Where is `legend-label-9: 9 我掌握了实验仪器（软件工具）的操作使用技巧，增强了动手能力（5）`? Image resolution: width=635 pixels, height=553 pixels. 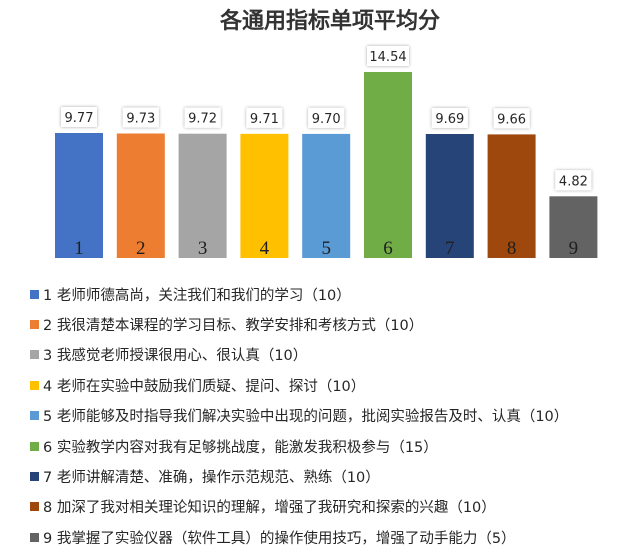
legend-label-9: 9 我掌握了实验仪器（软件工具）的操作使用技巧，增强了动手能力（5） is located at coordinates (279, 538).